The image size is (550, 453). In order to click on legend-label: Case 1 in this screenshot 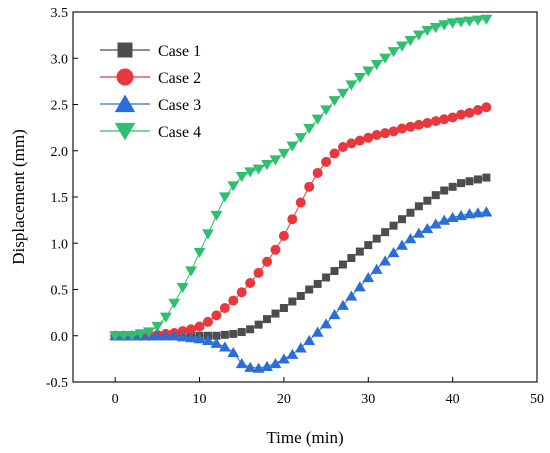, I will do `click(179, 51)`.